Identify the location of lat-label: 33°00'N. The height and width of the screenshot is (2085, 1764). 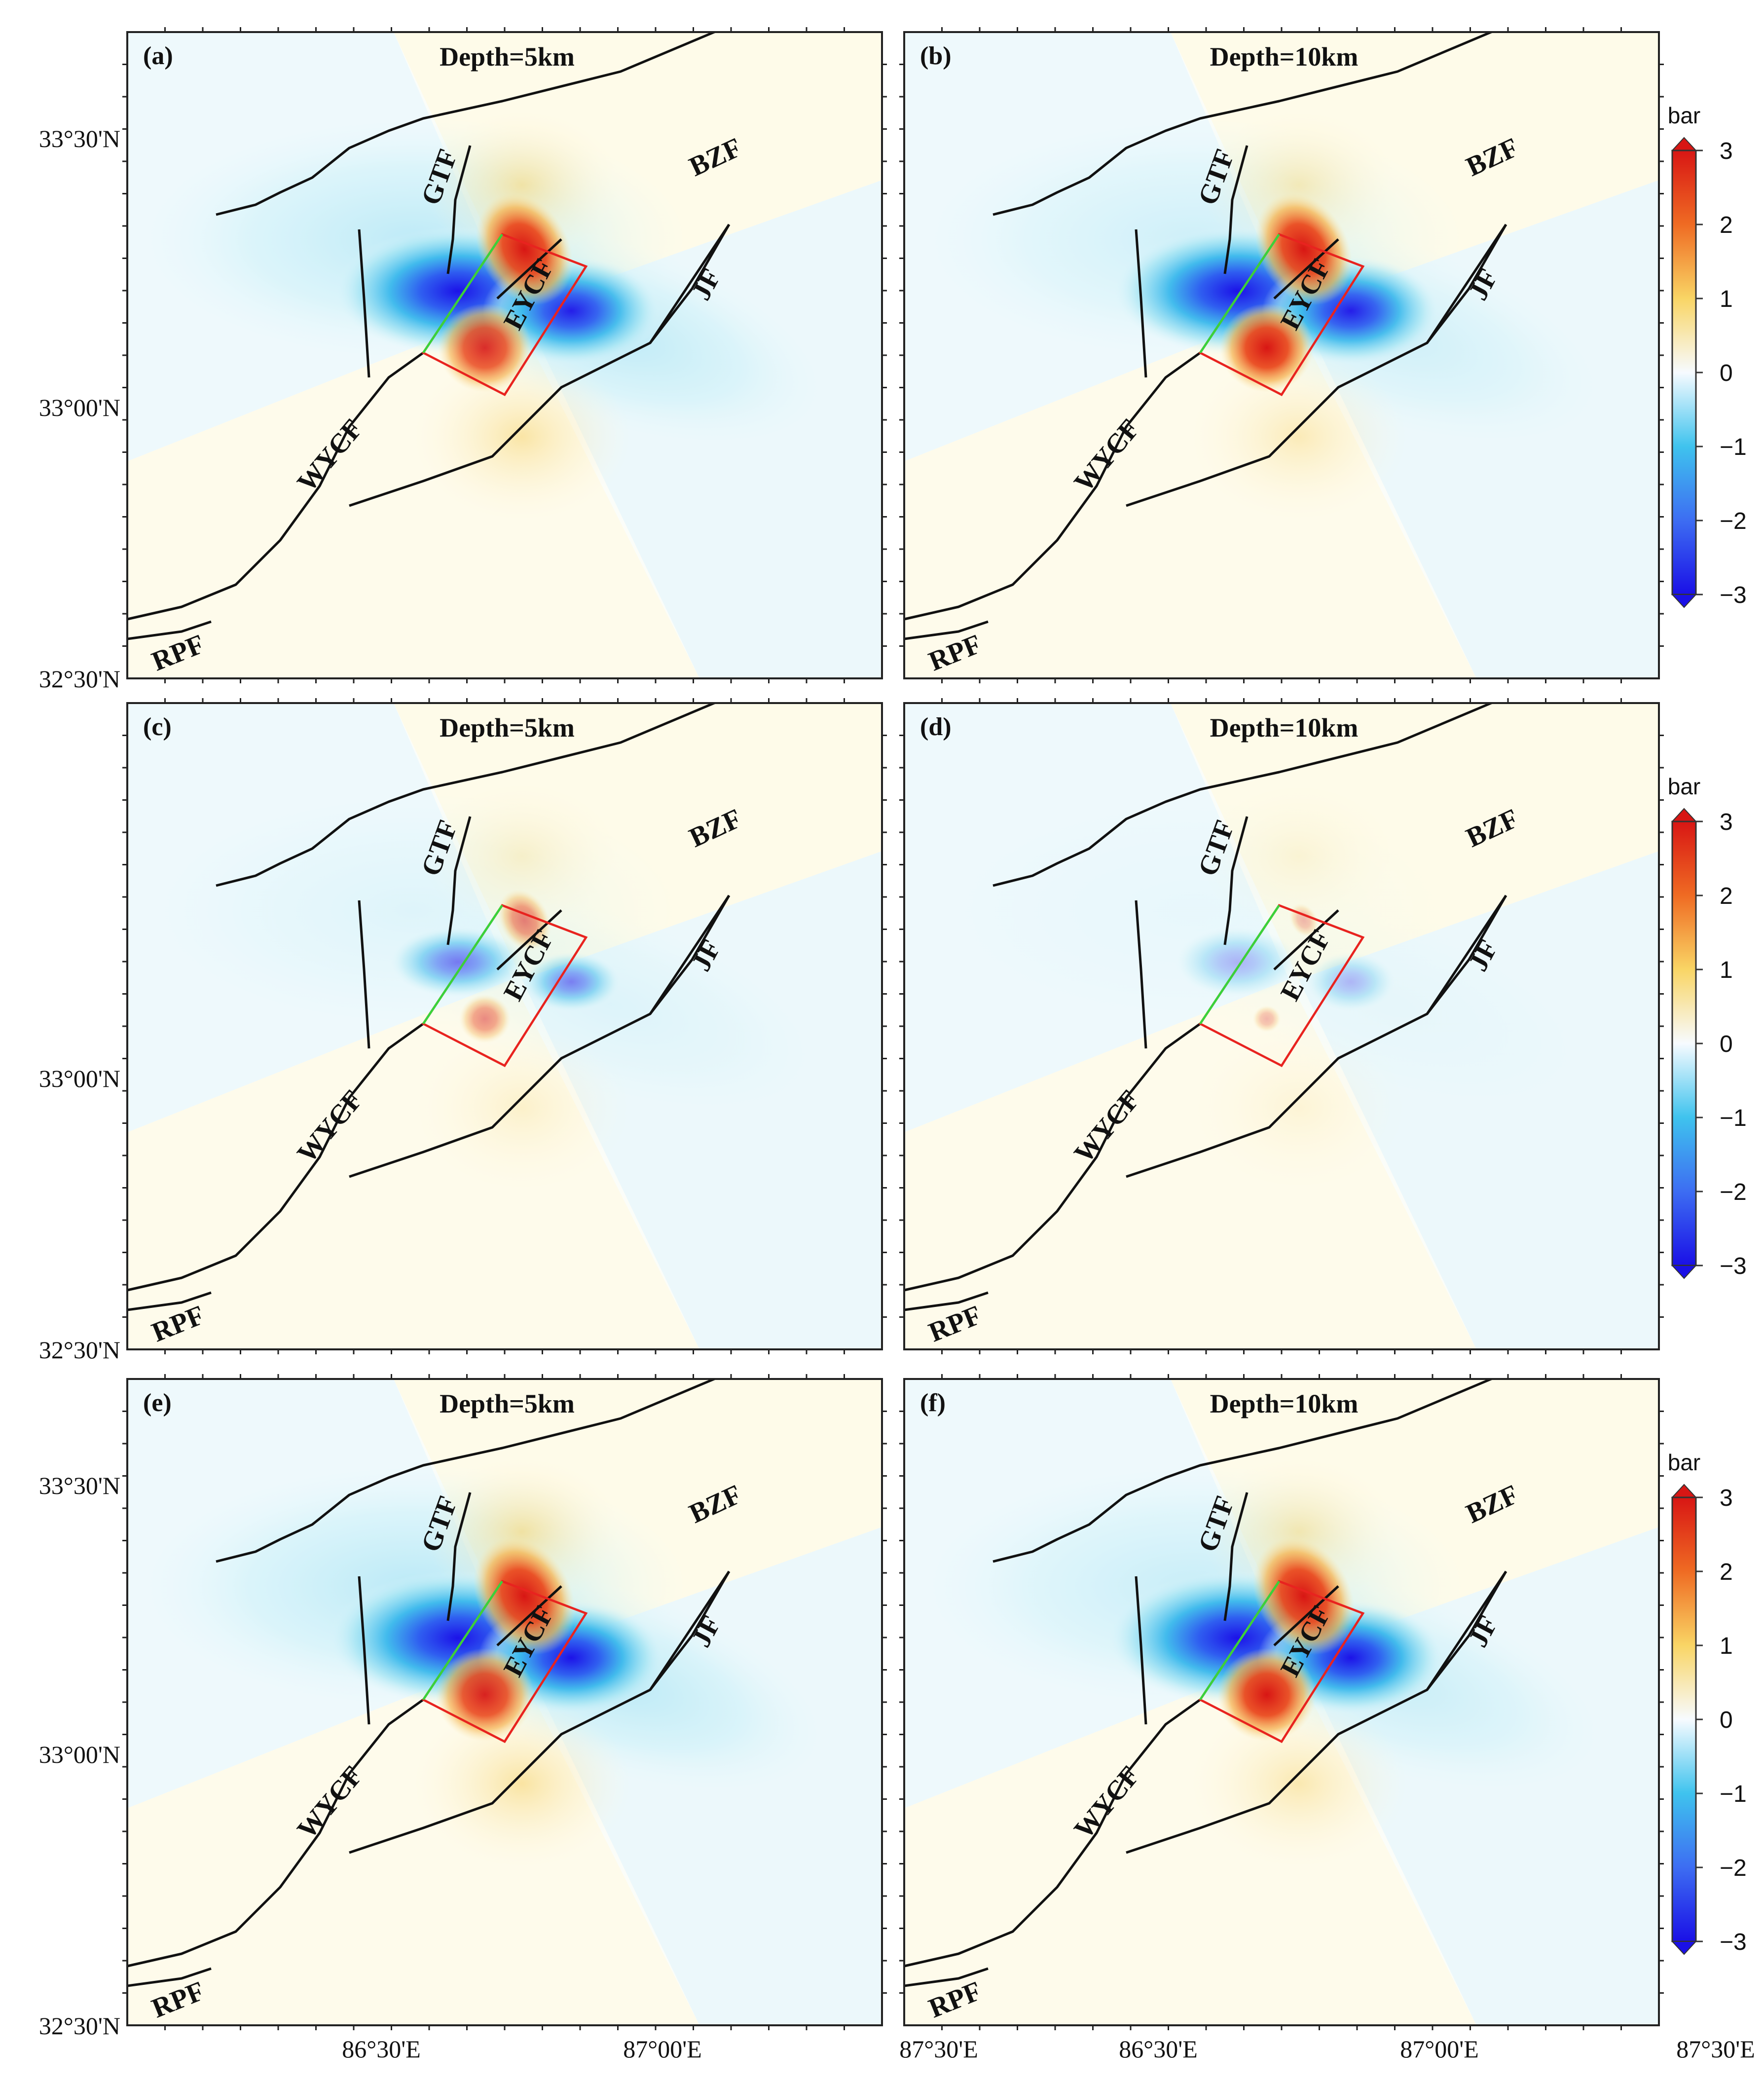
(79, 1079).